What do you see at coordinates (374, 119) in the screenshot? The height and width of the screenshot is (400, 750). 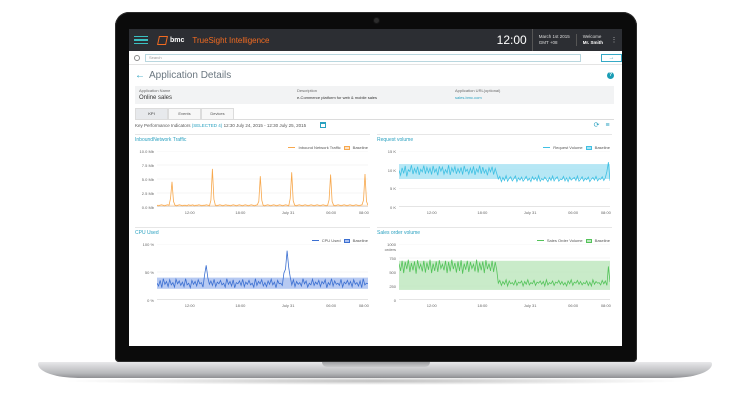 I see `tab-divider` at bounding box center [374, 119].